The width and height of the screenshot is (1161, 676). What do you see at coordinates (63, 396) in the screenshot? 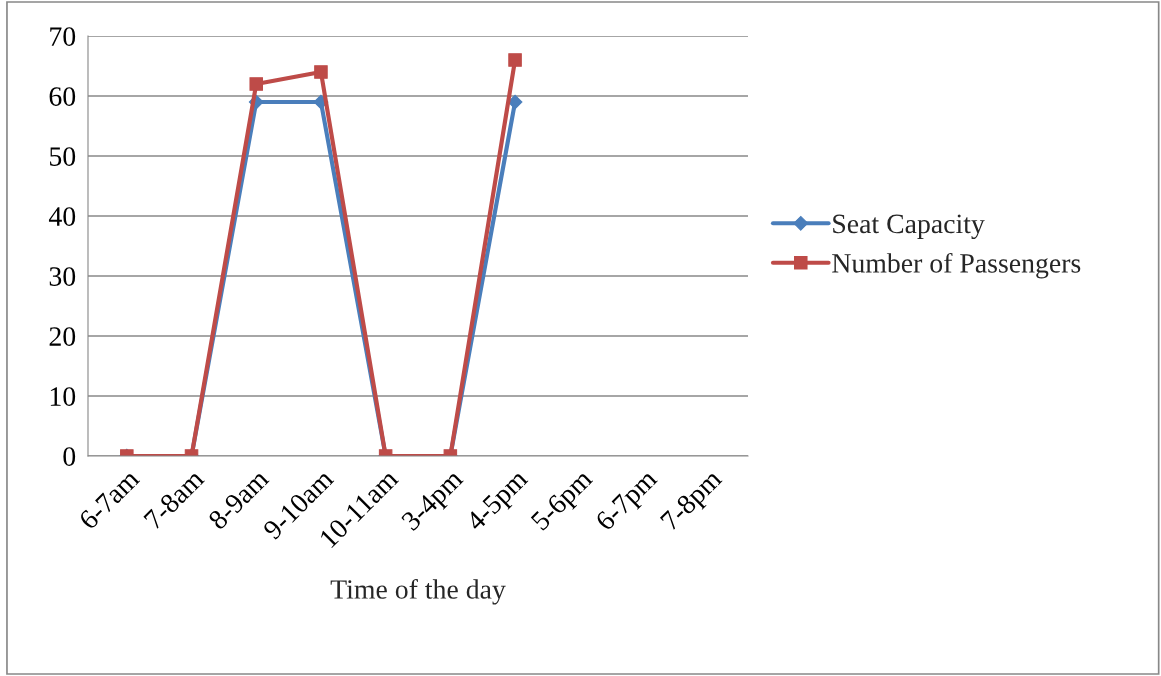
I see `y-tick-label: 10` at bounding box center [63, 396].